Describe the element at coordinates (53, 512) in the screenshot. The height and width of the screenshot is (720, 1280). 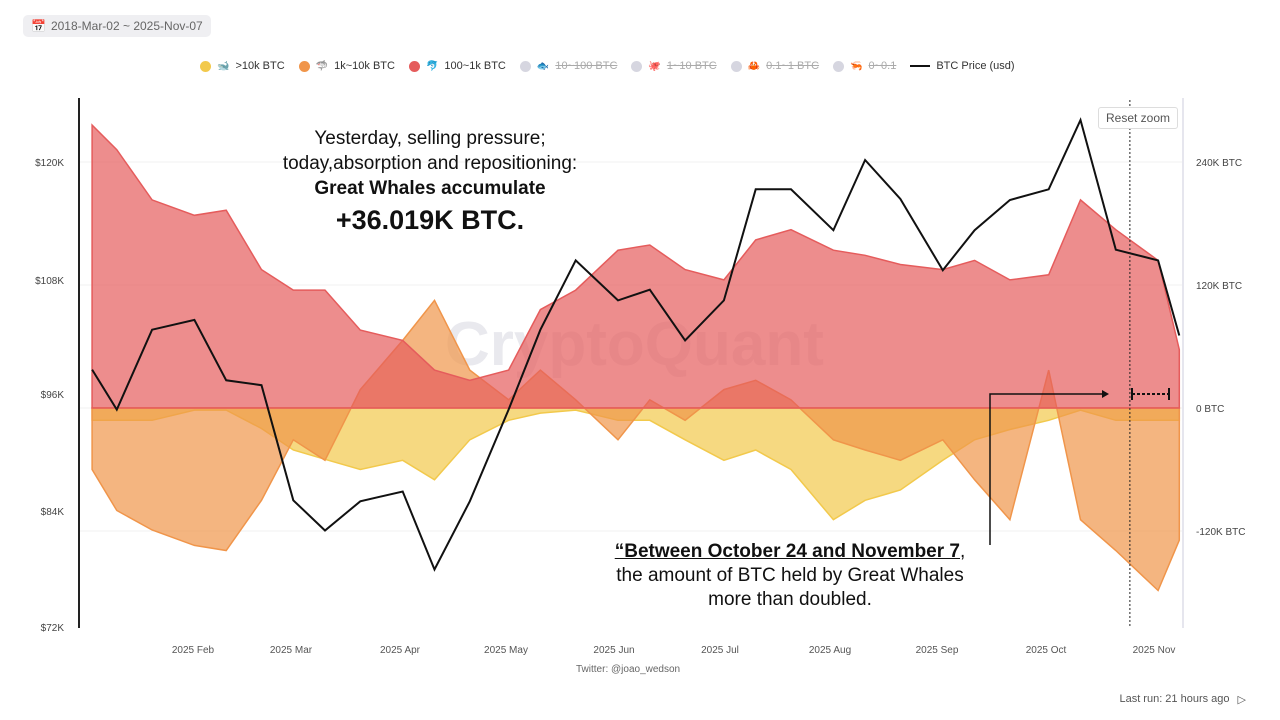
I see `y-left-tick: $84K` at that location.